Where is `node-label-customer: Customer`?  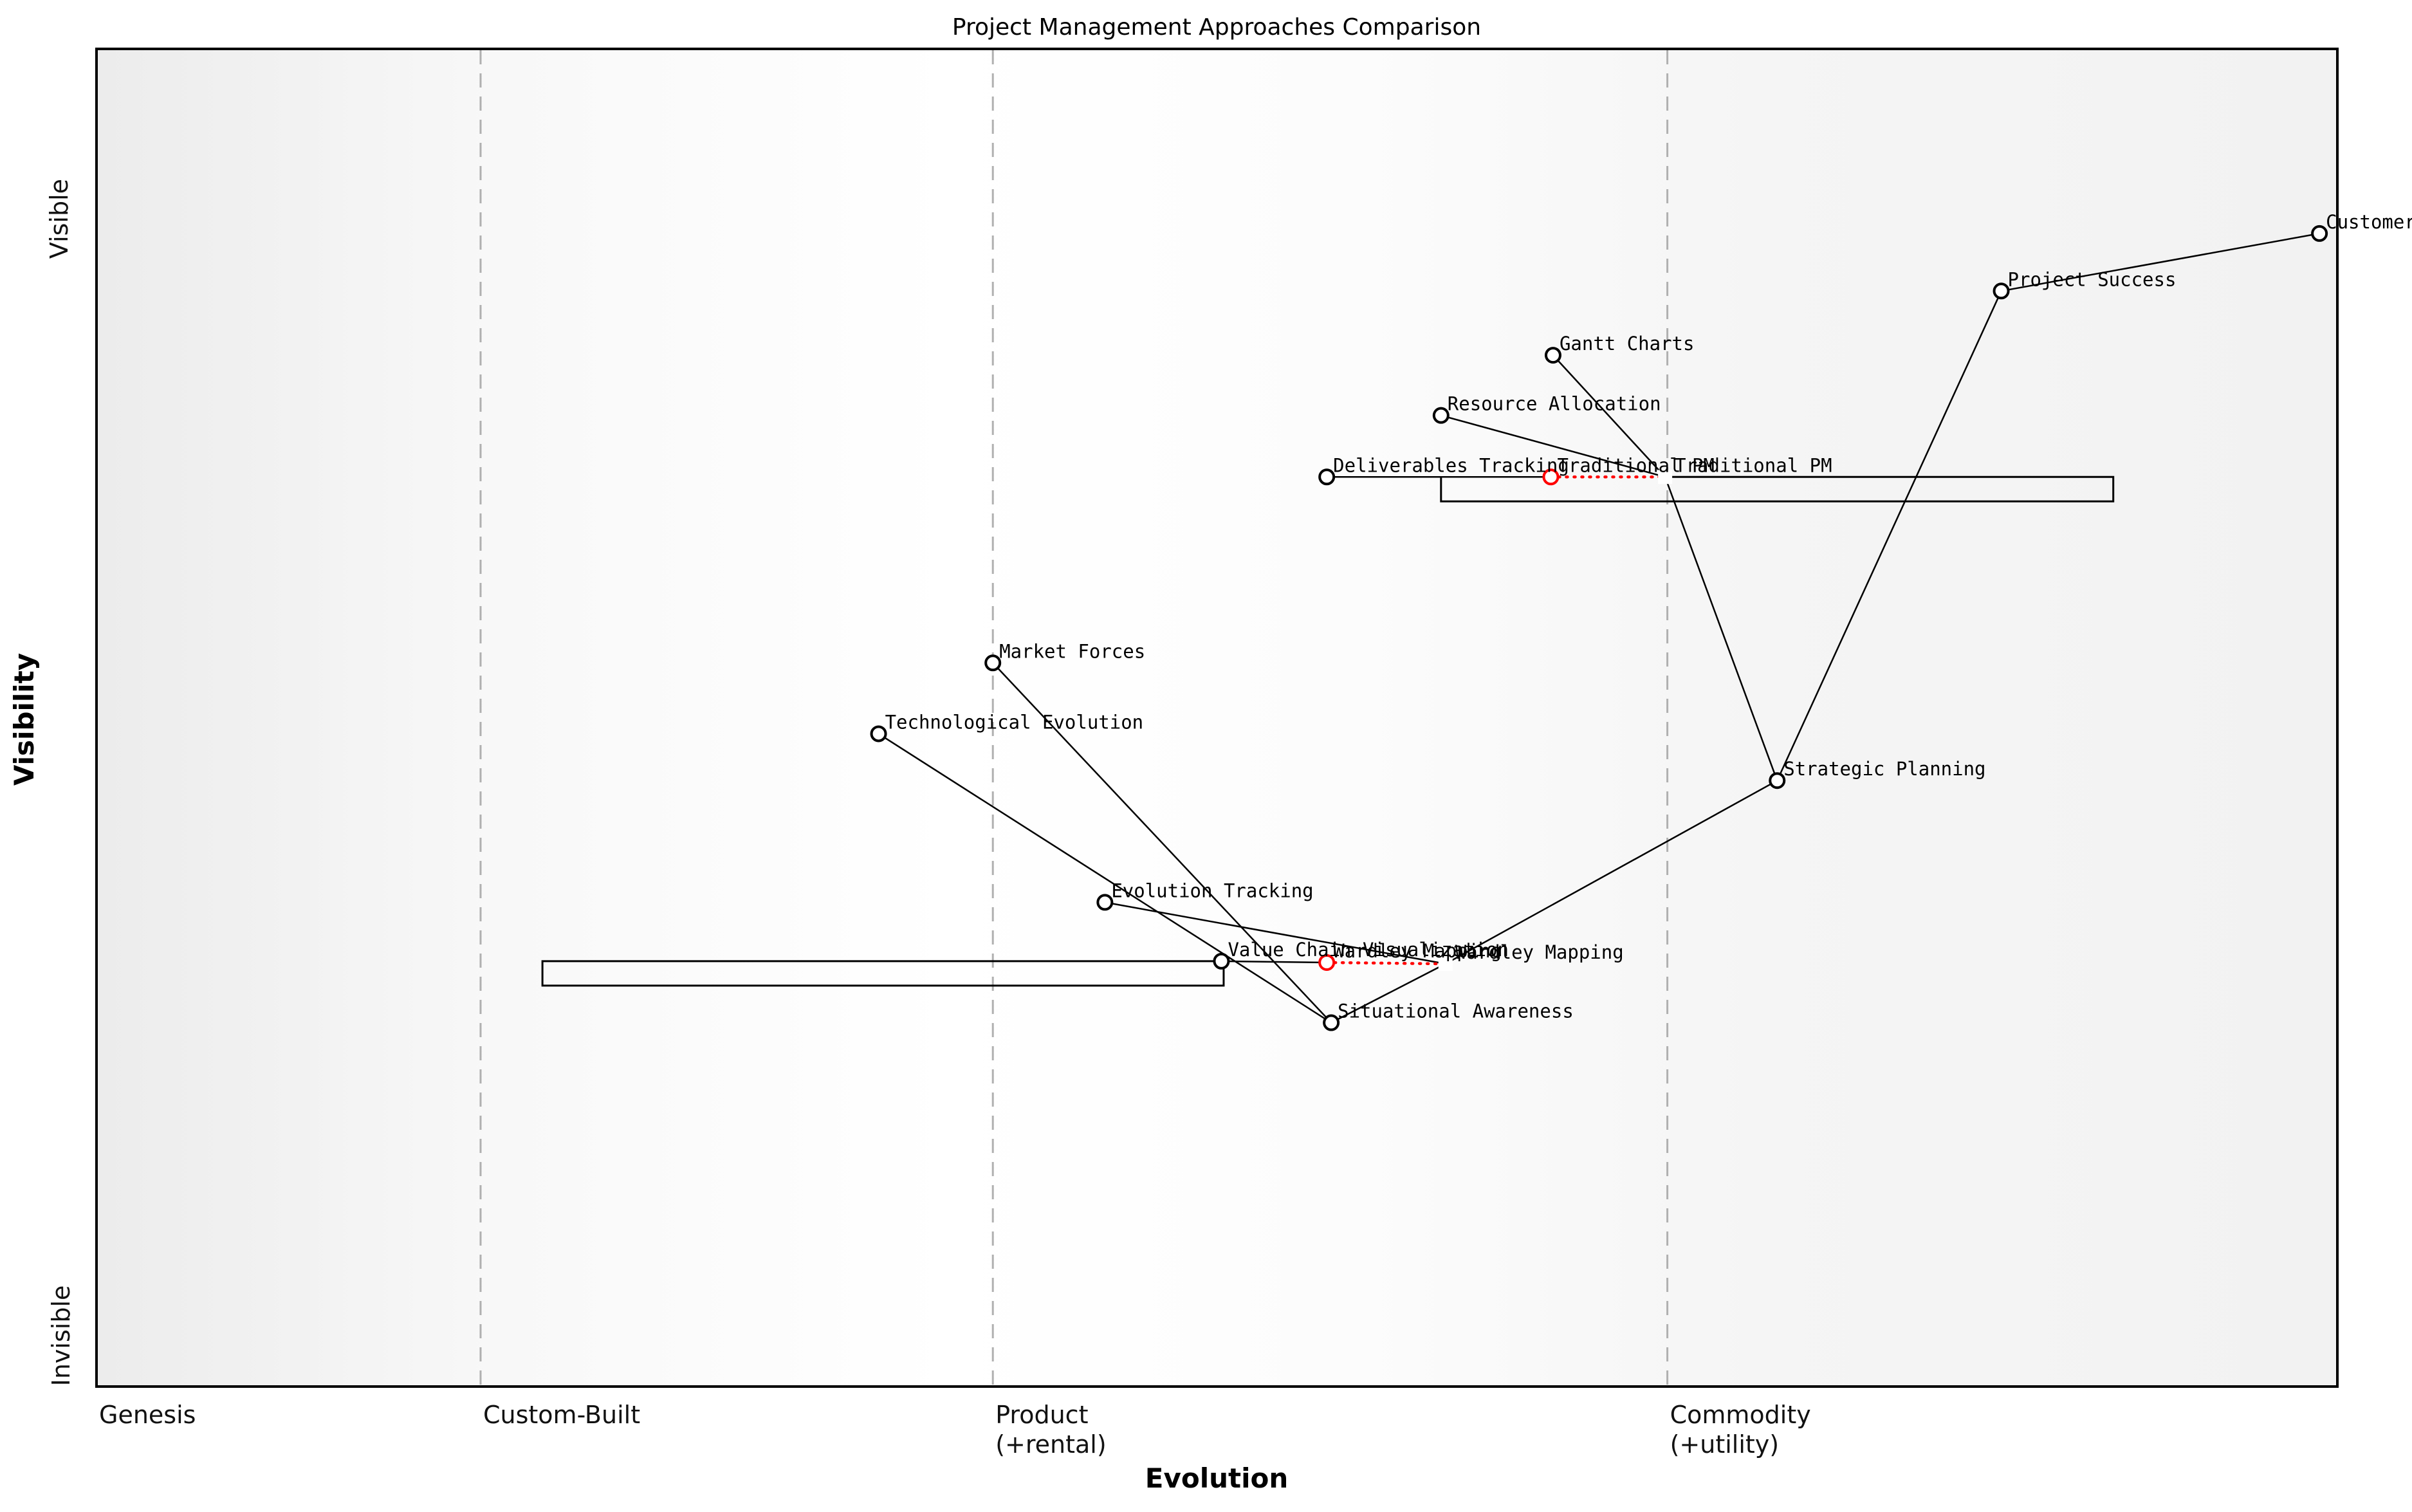 node-label-customer: Customer is located at coordinates (2369, 222).